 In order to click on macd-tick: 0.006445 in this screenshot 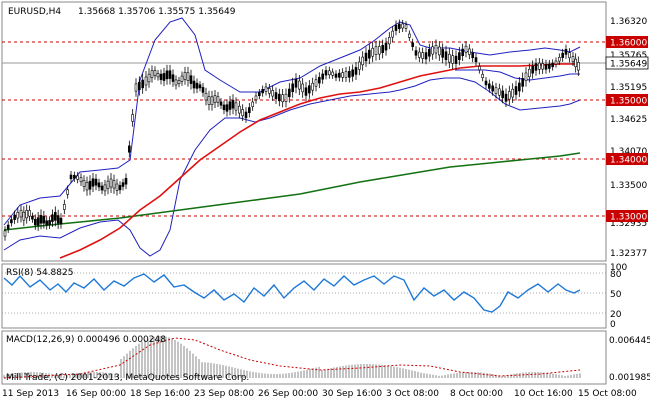, I will do `click(629, 341)`.